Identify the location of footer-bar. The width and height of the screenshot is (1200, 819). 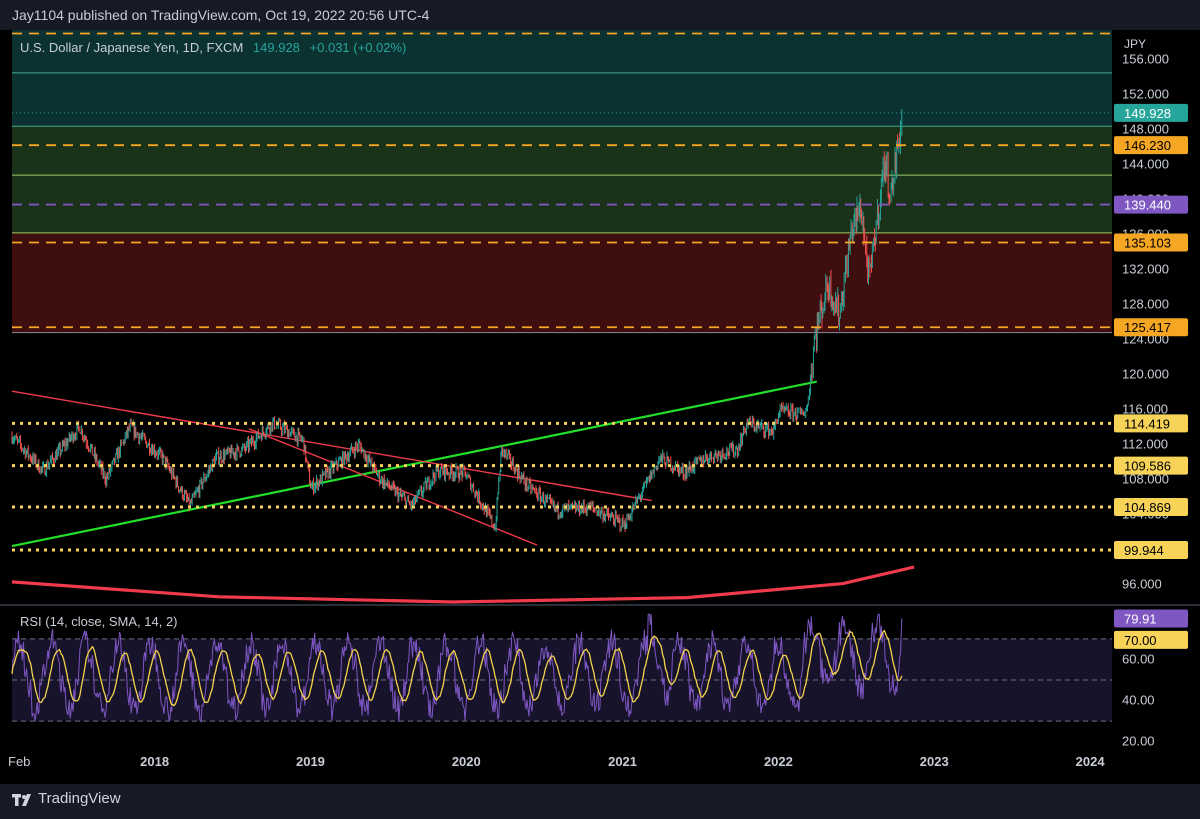
(600, 801).